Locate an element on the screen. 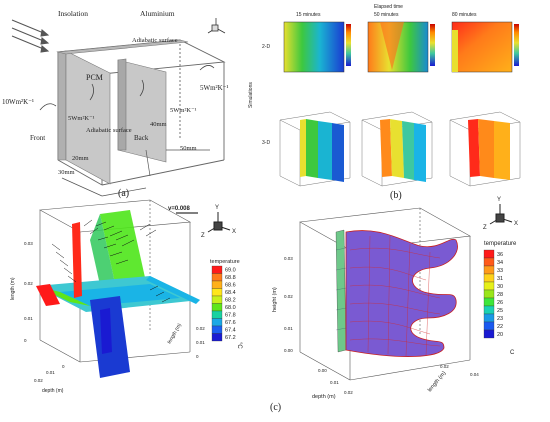 This screenshot has height=422, width=550. axis-x-label-left: X is located at coordinates (234, 232).